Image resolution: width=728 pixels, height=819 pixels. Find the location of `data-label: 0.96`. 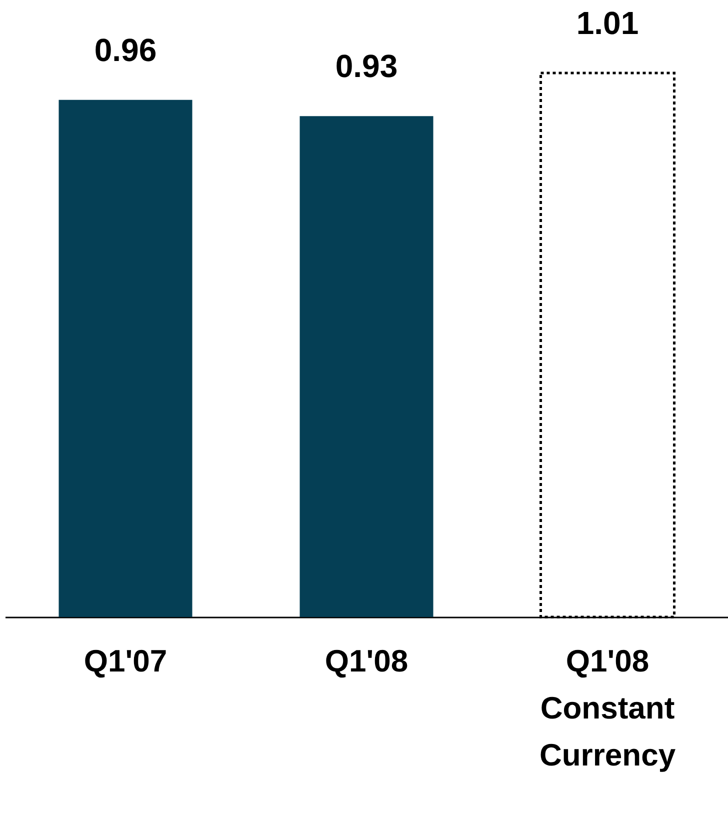

data-label: 0.96 is located at coordinates (125, 50).